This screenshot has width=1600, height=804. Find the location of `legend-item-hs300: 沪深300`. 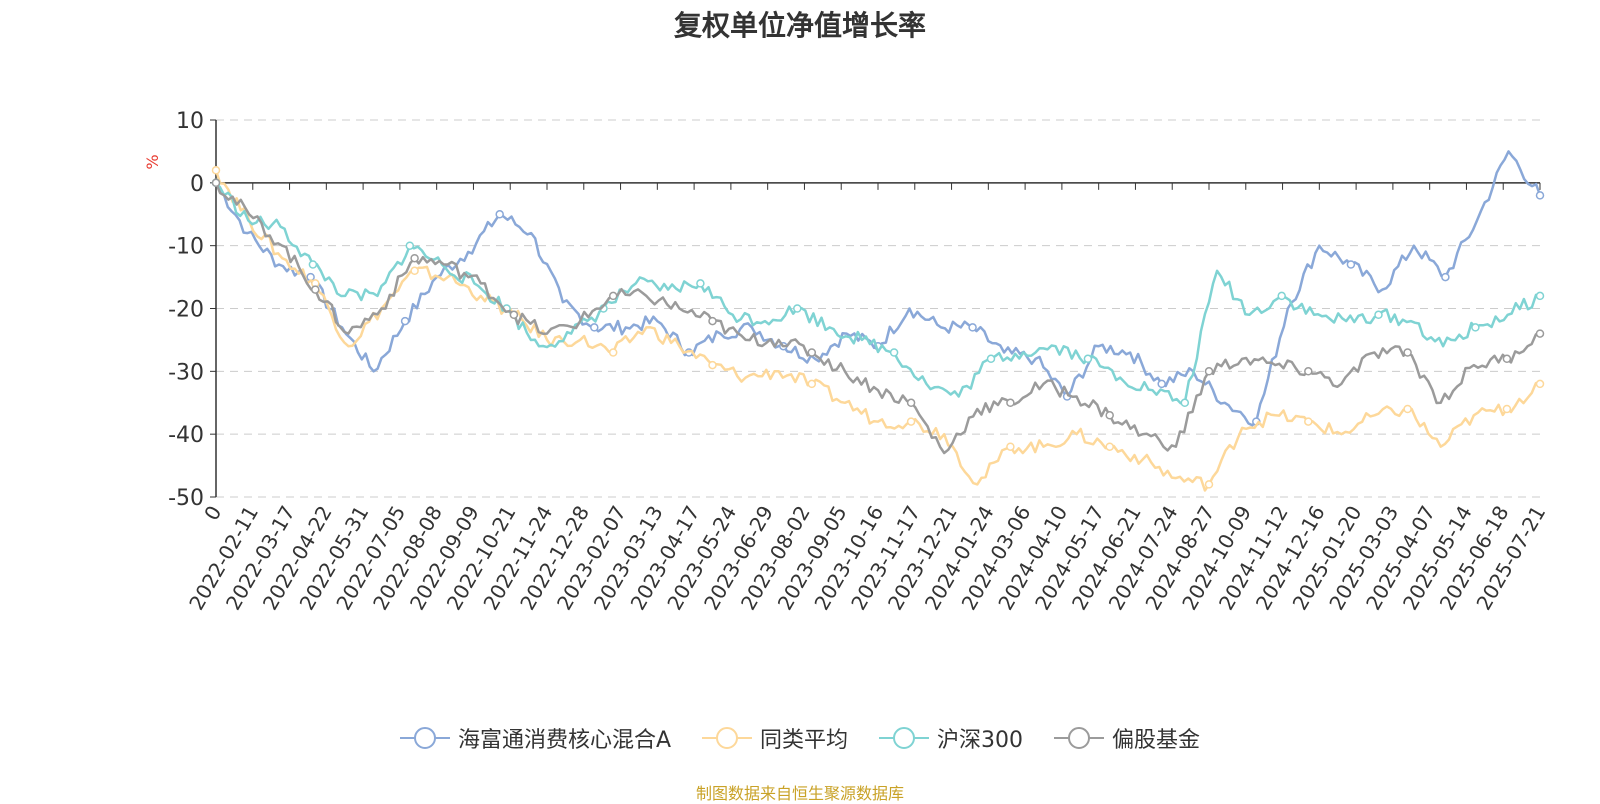

legend-item-hs300: 沪深300 is located at coordinates (951, 738).